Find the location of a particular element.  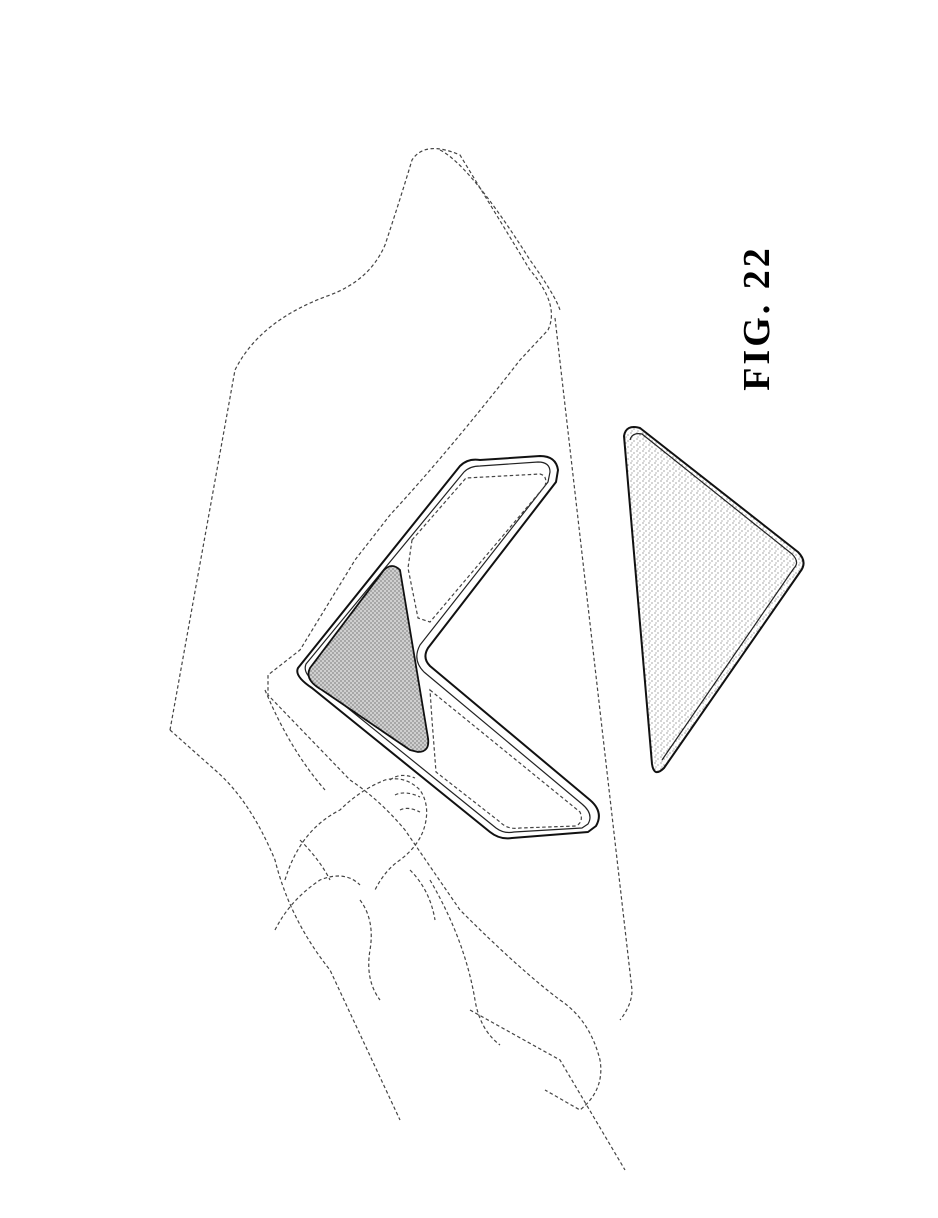

hand-outline is located at coordinates (355, 887).